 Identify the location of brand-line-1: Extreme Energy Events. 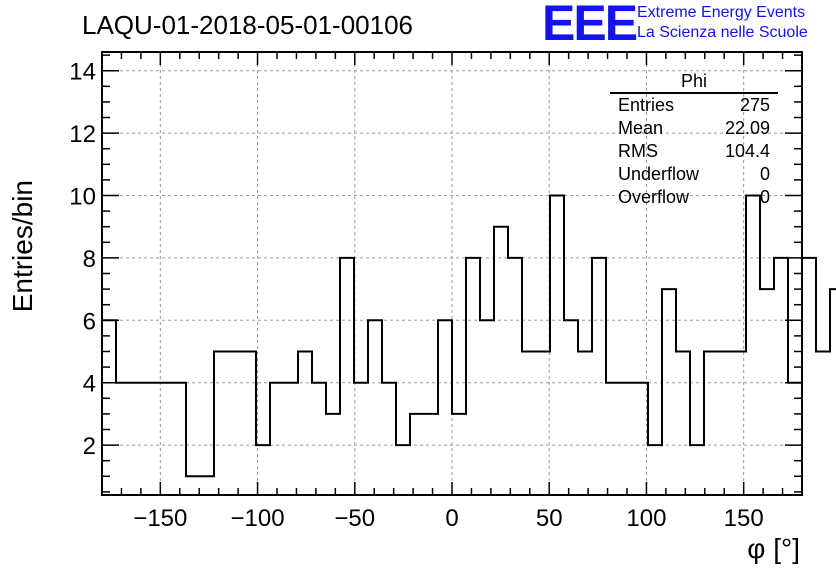
(721, 12).